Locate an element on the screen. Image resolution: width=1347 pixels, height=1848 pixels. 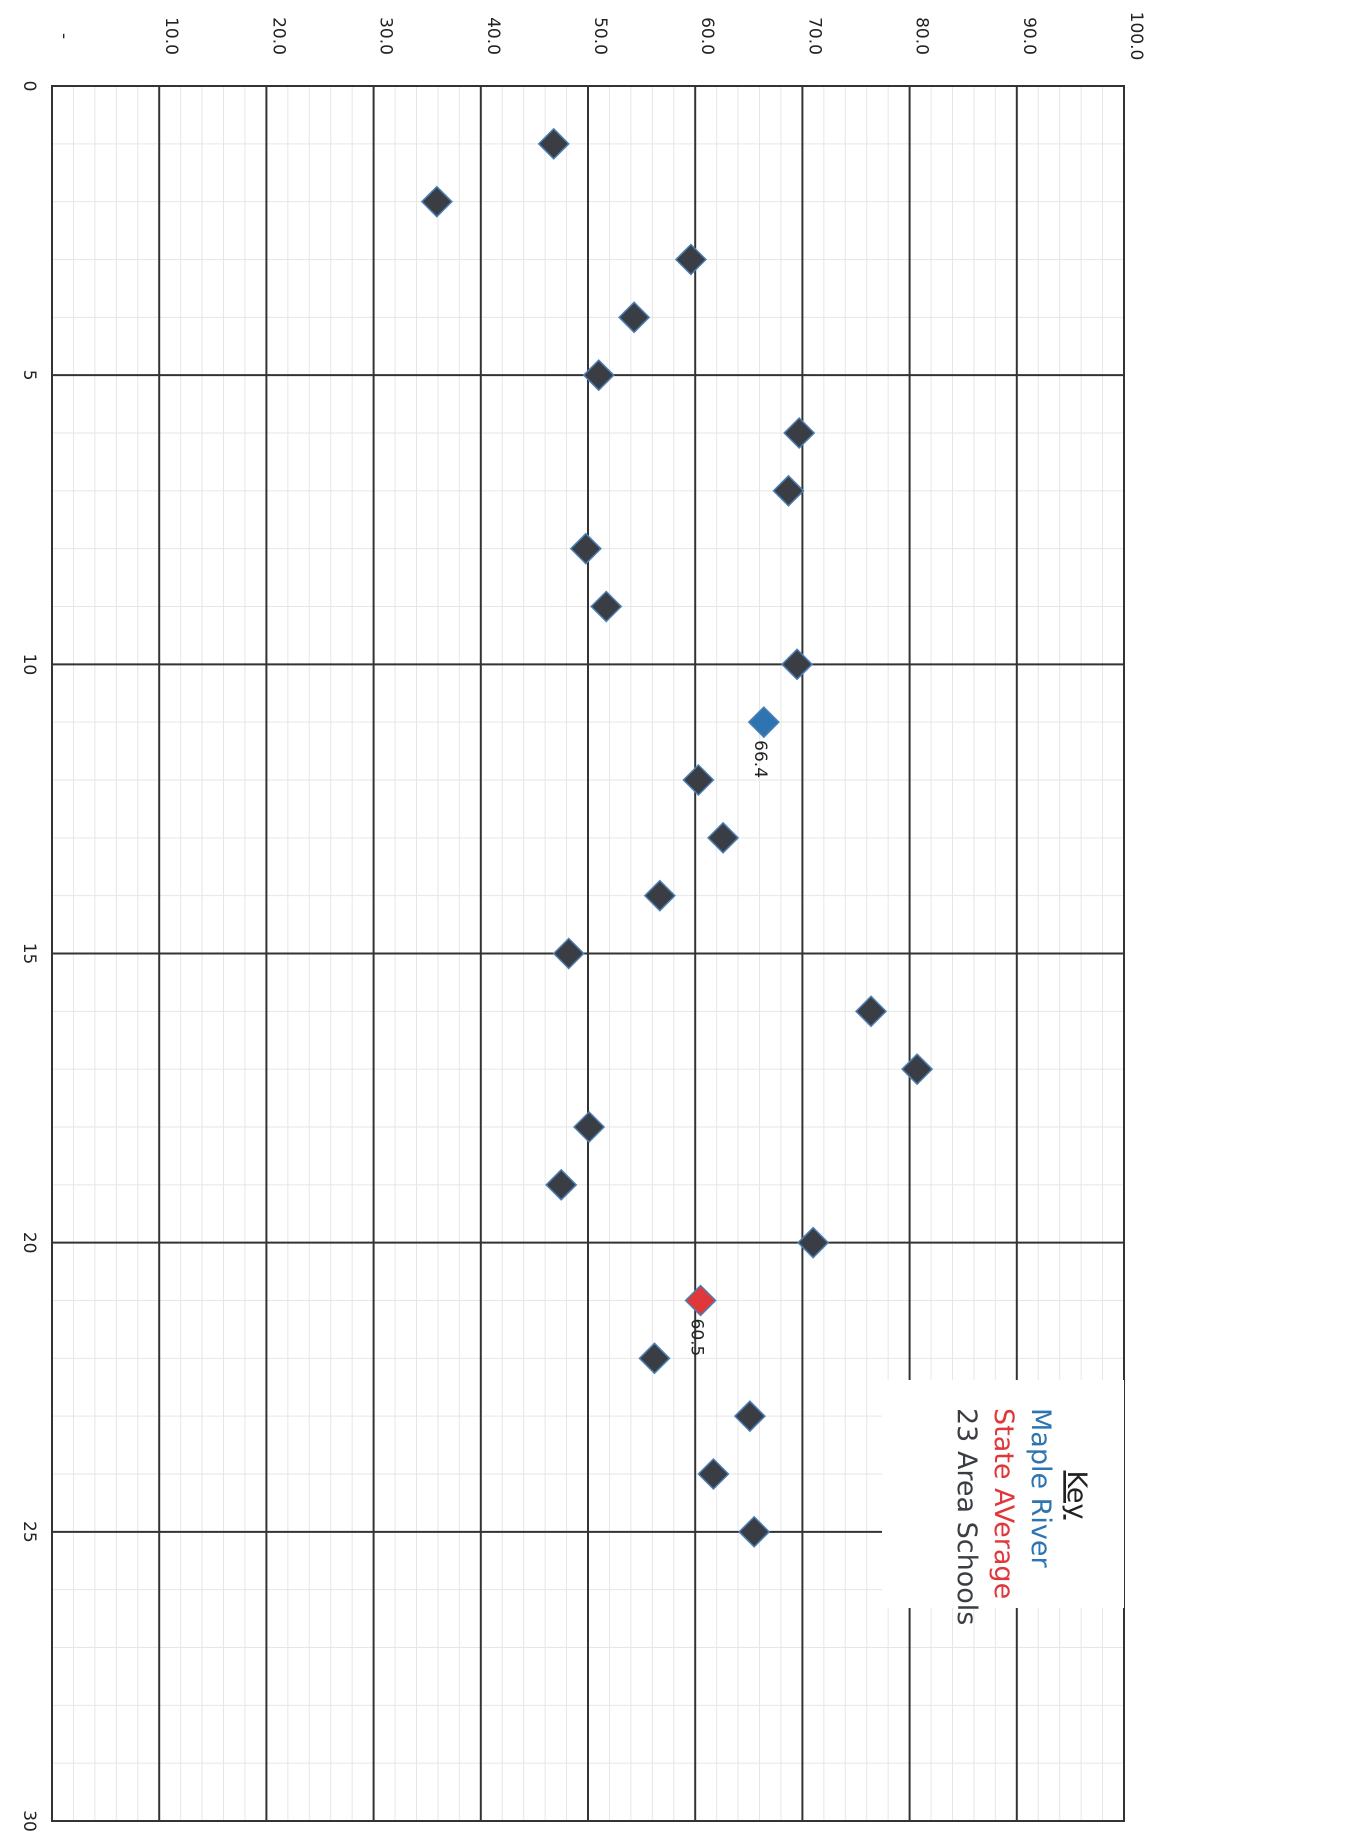
y-tick-label: 100.0 is located at coordinates (1136, 36).